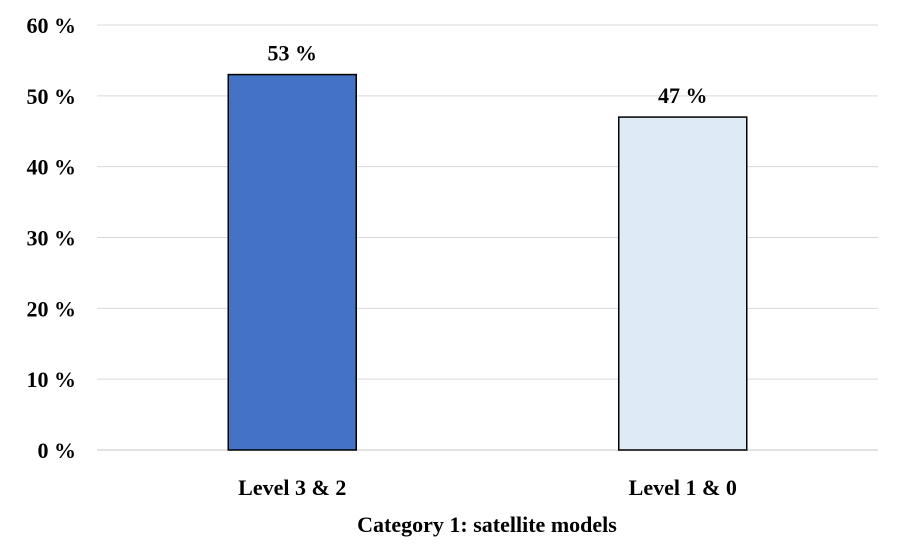 This screenshot has width=906, height=543. Describe the element at coordinates (293, 53) in the screenshot. I see `data-label: 53 %` at that location.